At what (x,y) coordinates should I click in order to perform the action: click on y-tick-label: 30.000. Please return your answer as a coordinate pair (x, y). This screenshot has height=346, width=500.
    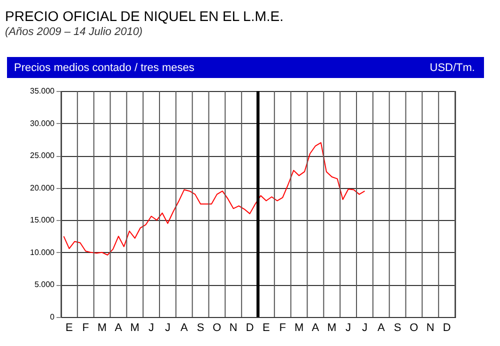
    Looking at the image, I should click on (43, 123).